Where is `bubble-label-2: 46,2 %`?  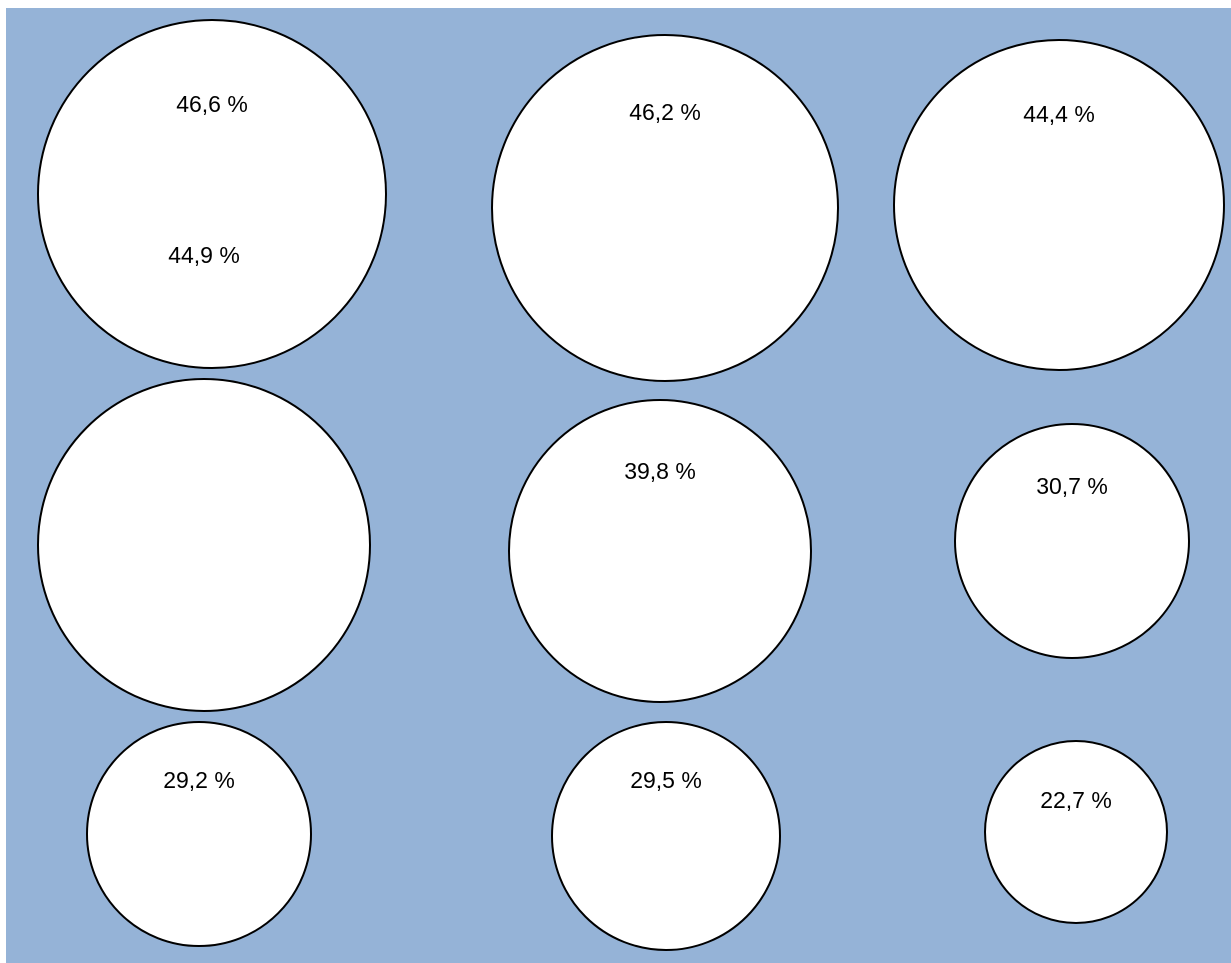
bubble-label-2: 46,2 % is located at coordinates (665, 112).